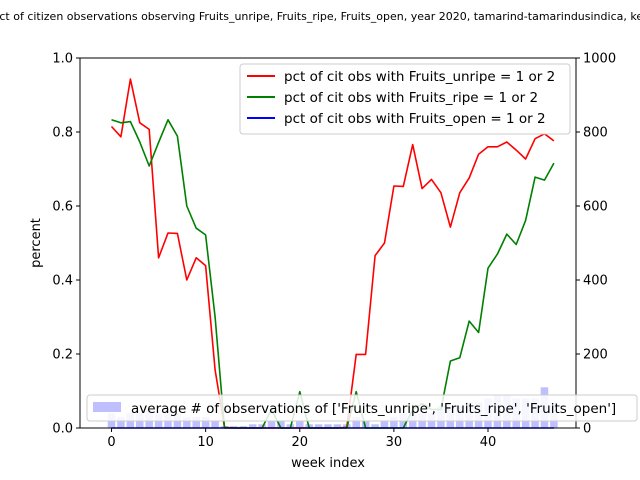 This screenshot has height=480, width=640. I want to click on y2-tick-label: 800, so click(595, 133).